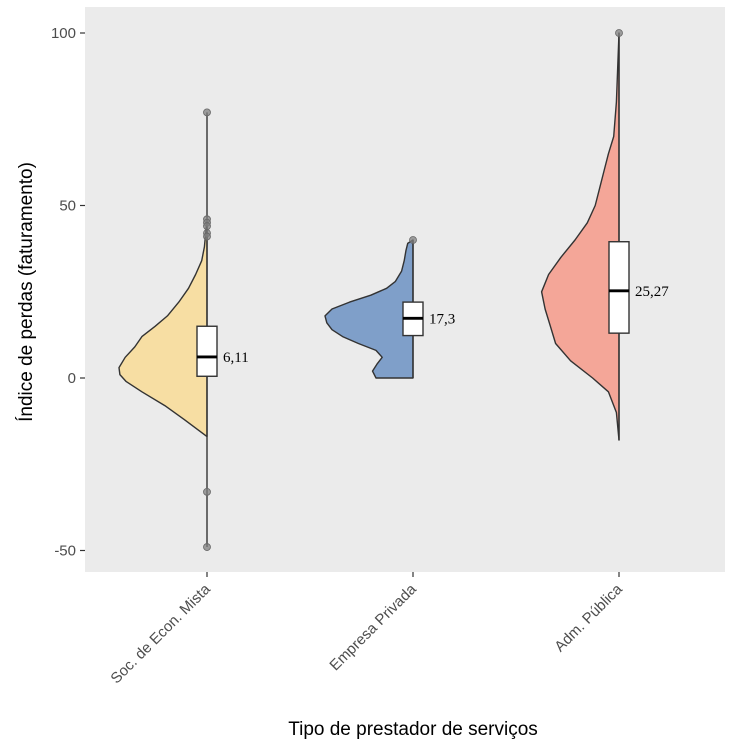 Image resolution: width=730 pixels, height=742 pixels. What do you see at coordinates (67, 206) in the screenshot?
I see `y-tick-label: 50` at bounding box center [67, 206].